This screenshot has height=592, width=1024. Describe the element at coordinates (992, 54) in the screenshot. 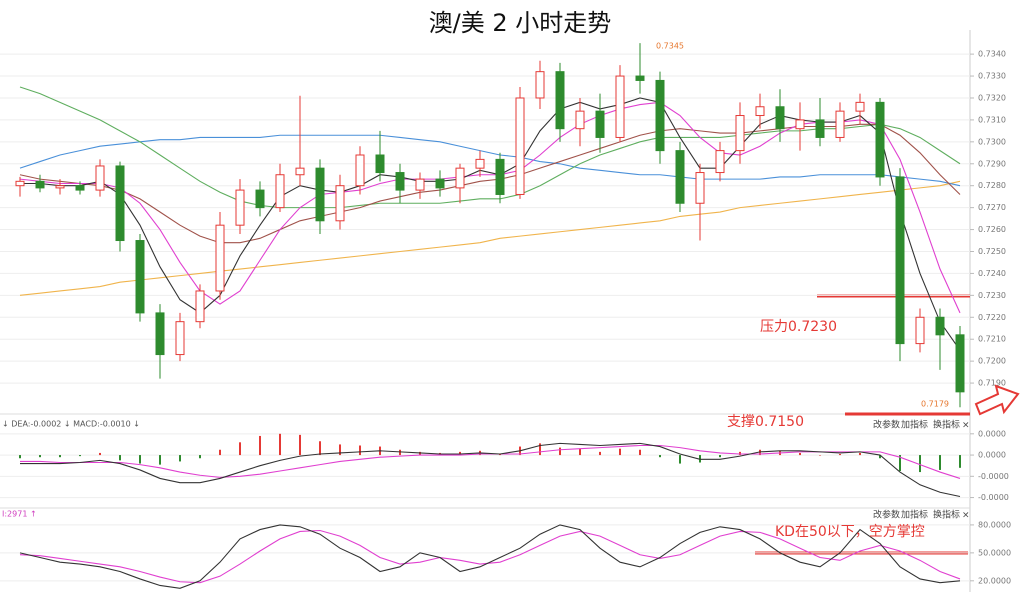

I see `y-tick-label: 0.7340` at that location.